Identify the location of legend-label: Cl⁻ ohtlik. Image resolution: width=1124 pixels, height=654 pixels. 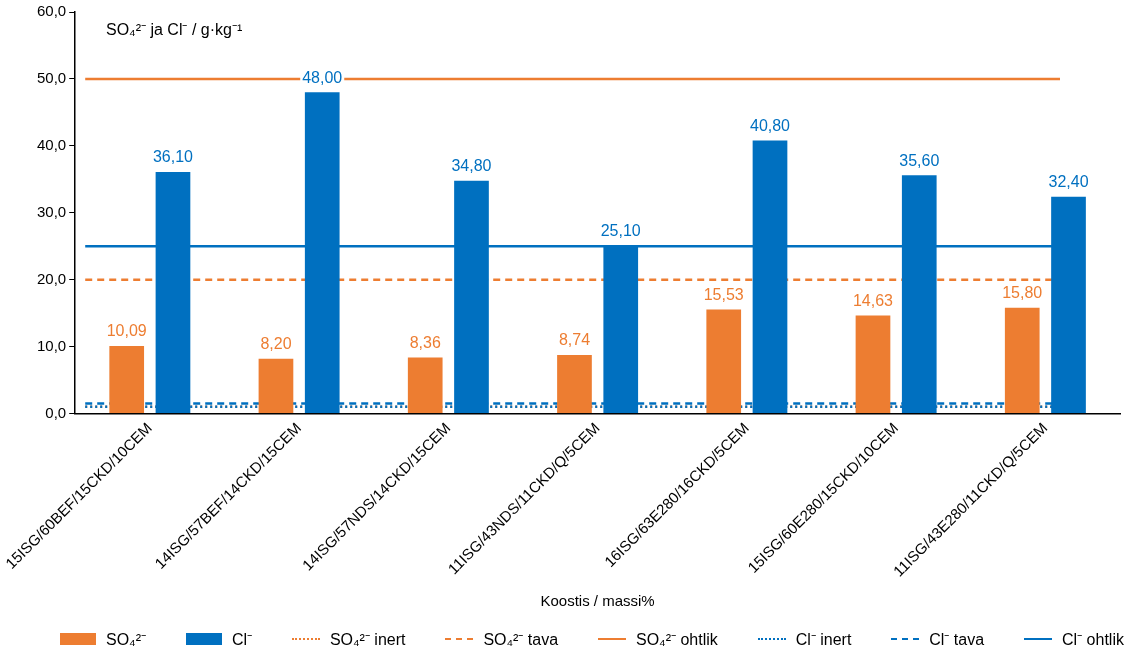
(1093, 640).